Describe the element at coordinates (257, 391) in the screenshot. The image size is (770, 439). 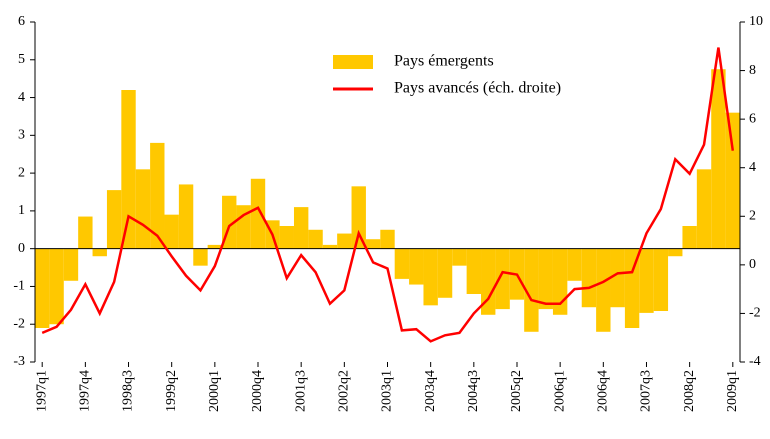
I see `x-tick-label: 2000q4` at that location.